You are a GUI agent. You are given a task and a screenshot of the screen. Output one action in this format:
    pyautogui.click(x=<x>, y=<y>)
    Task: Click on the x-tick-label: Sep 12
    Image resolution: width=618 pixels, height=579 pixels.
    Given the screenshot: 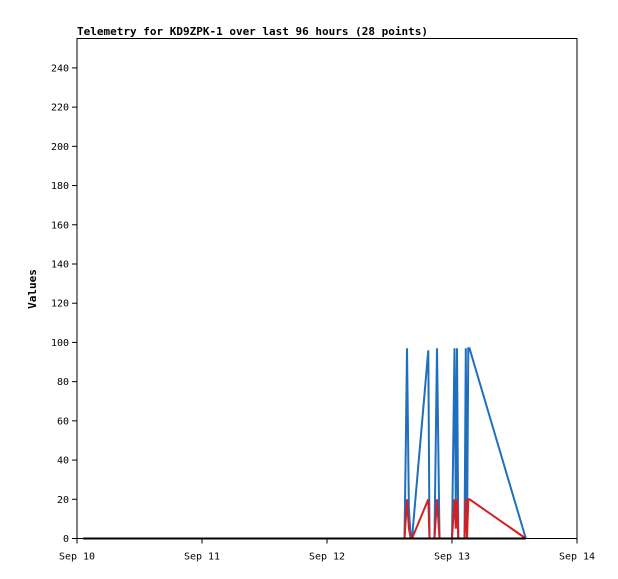 What is the action you would take?
    pyautogui.click(x=327, y=557)
    